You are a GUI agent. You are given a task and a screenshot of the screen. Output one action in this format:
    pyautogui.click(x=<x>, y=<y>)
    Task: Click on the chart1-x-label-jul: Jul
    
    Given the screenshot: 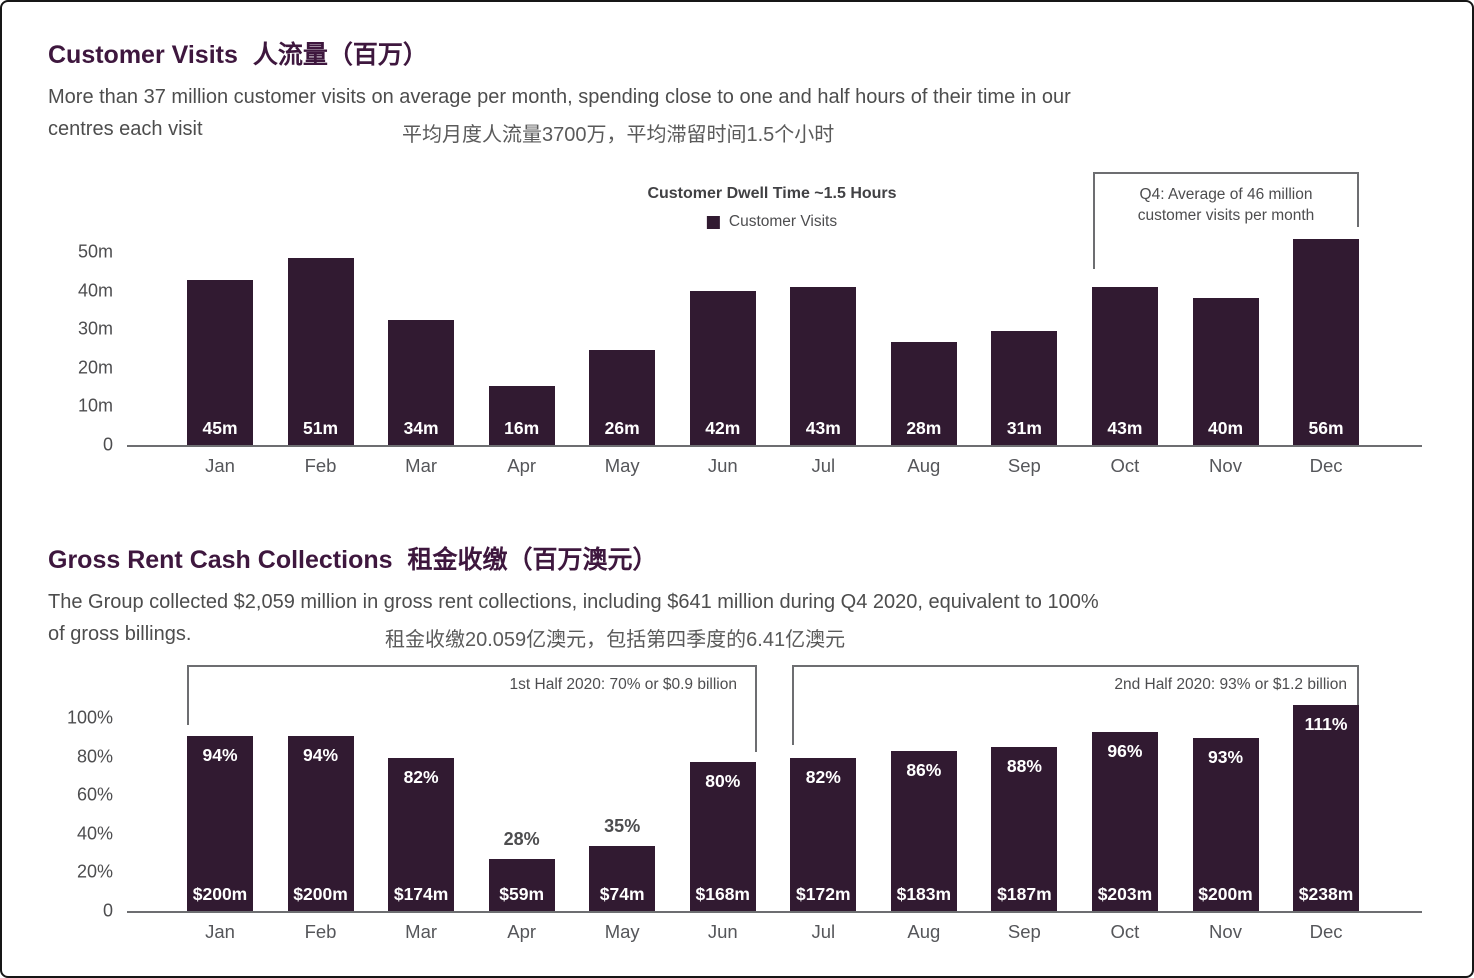 What is the action you would take?
    pyautogui.click(x=823, y=465)
    